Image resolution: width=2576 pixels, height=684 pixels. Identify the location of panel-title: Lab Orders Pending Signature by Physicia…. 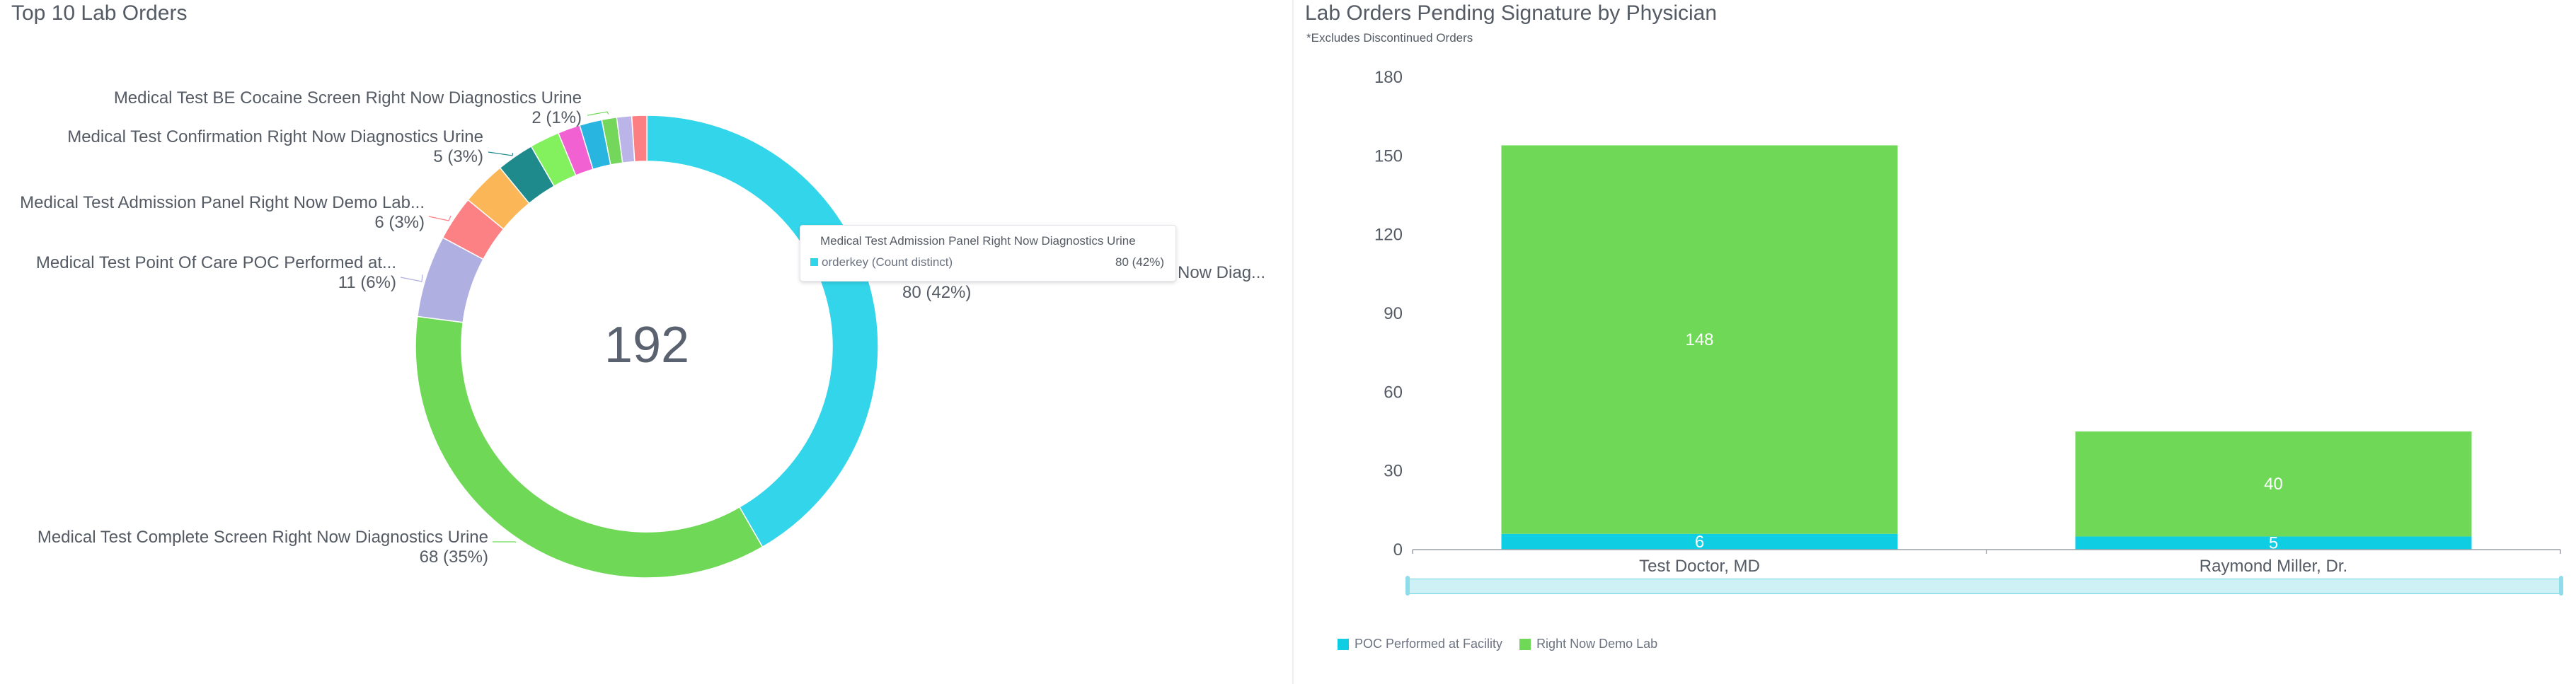
(1512, 13).